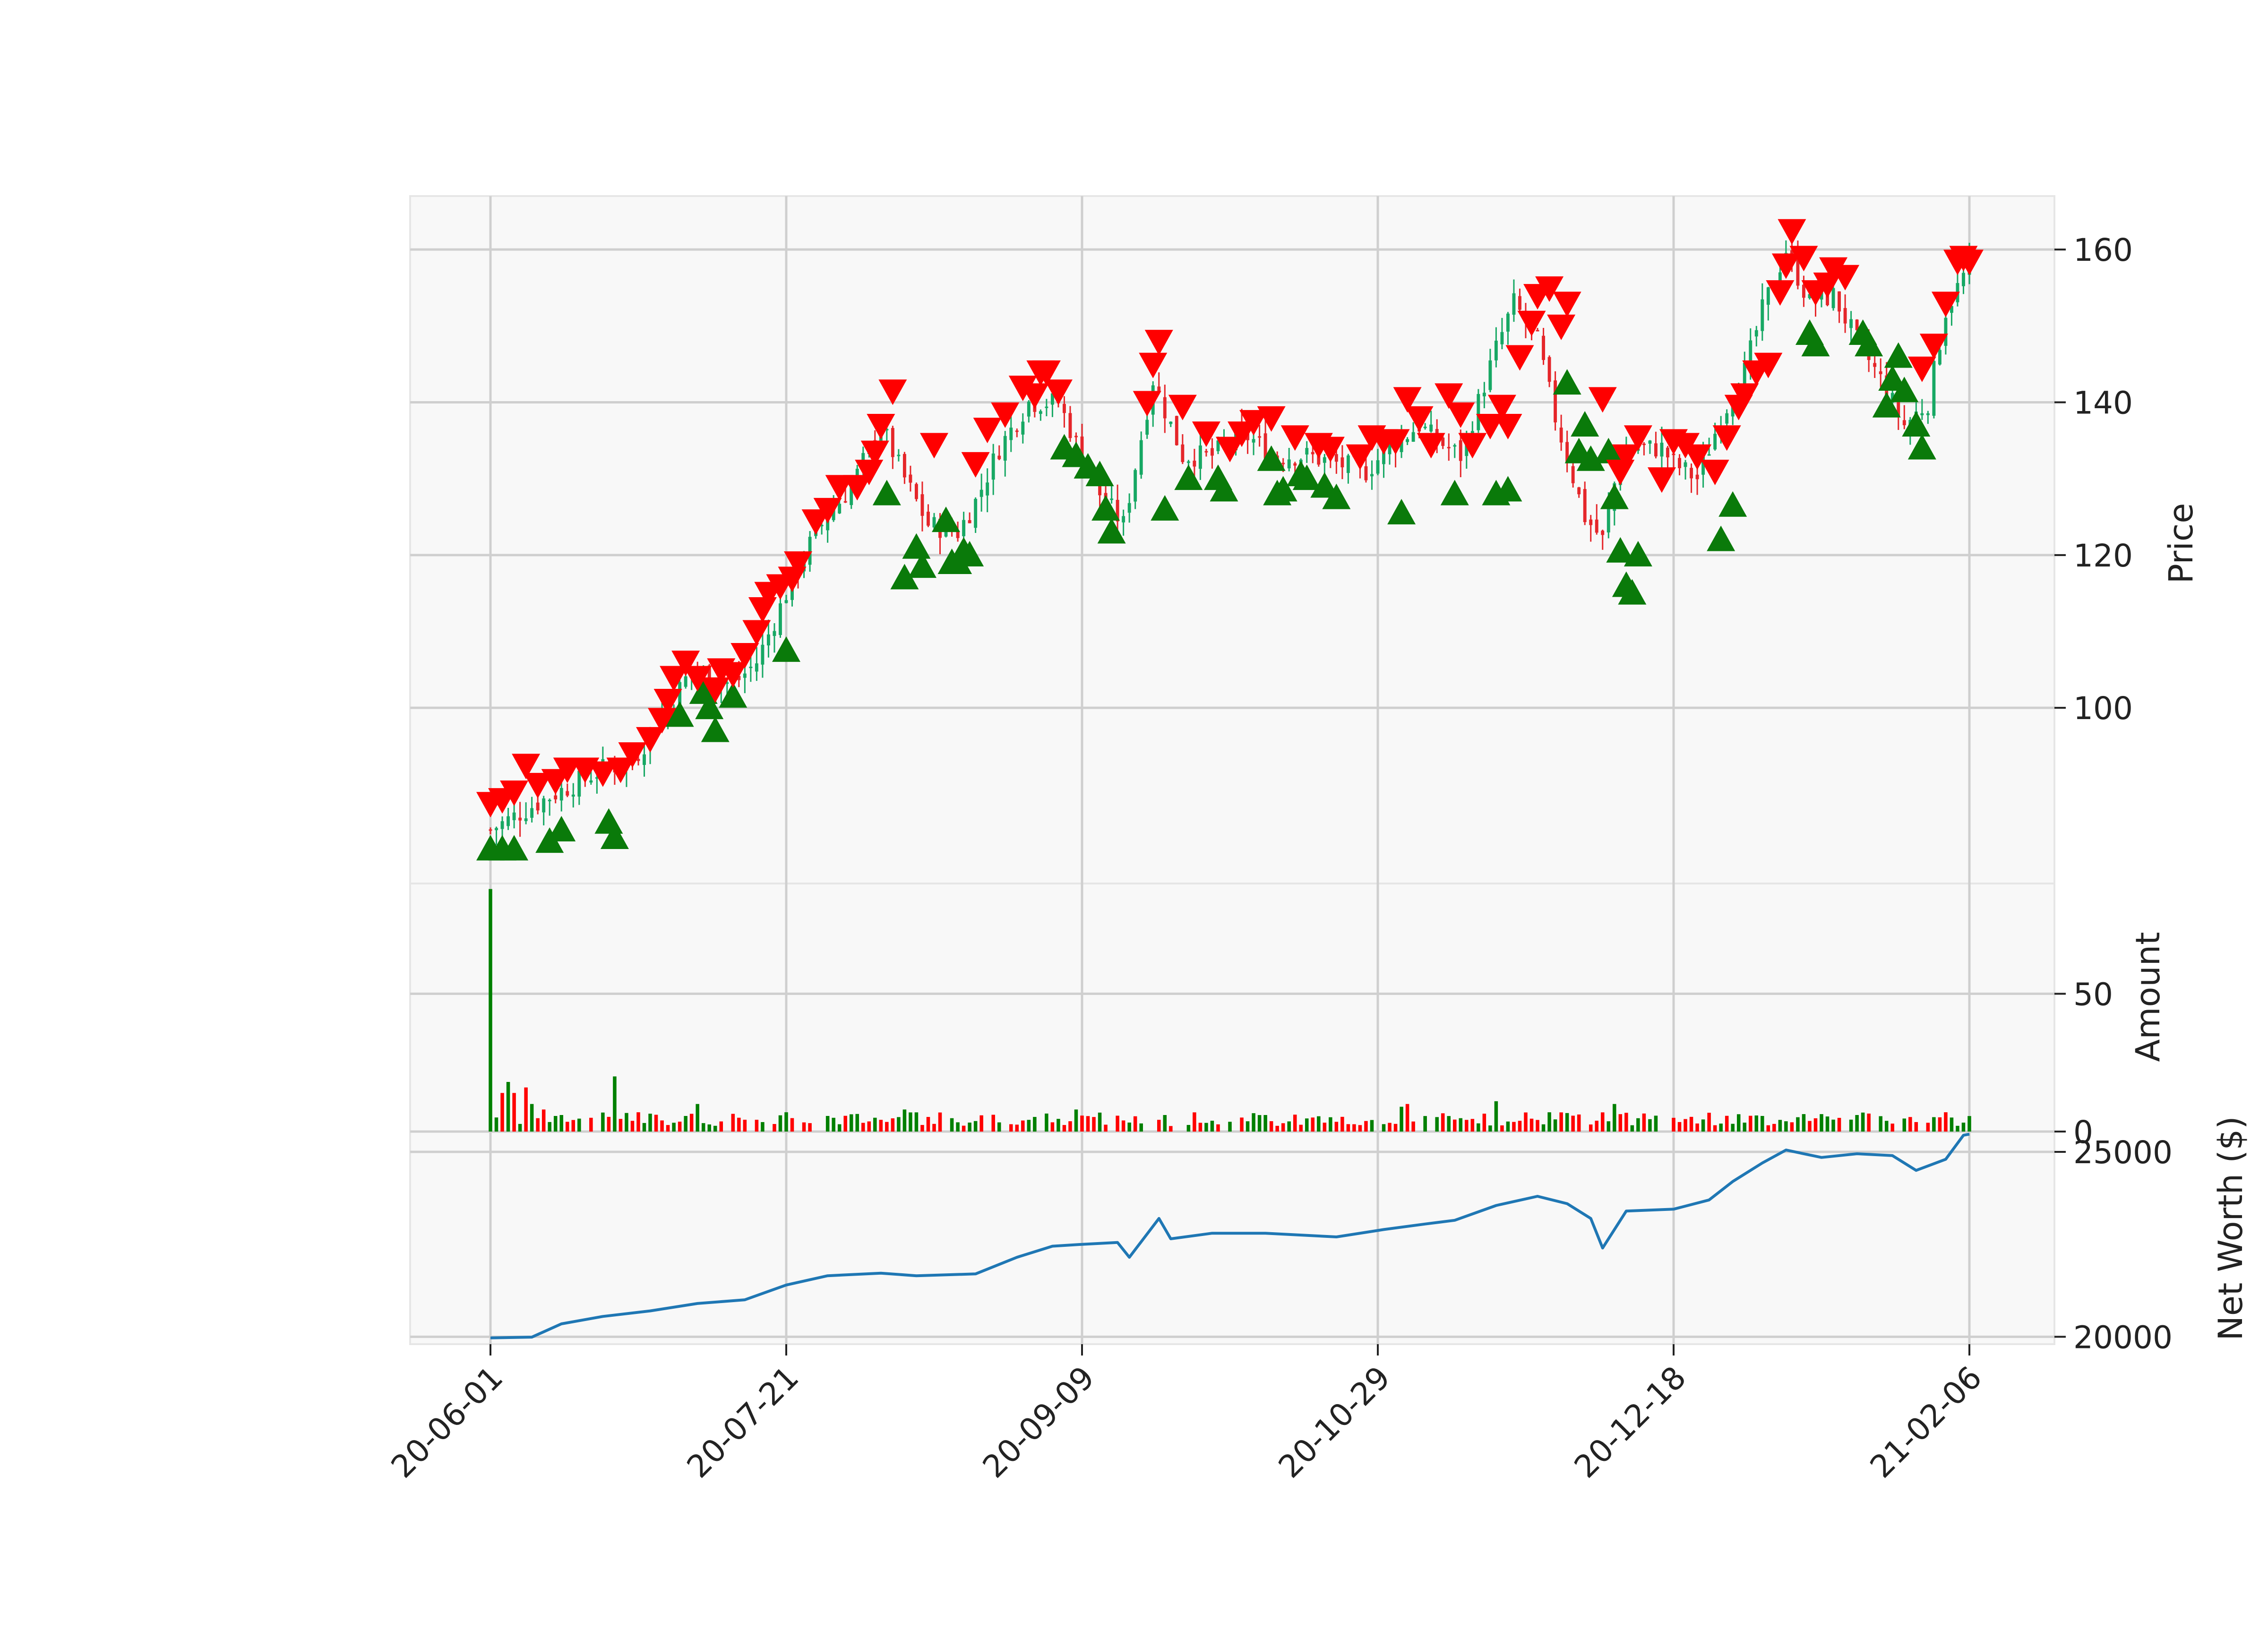 The width and height of the screenshot is (2268, 1630). What do you see at coordinates (2181, 543) in the screenshot?
I see `price-axis-label: Price` at bounding box center [2181, 543].